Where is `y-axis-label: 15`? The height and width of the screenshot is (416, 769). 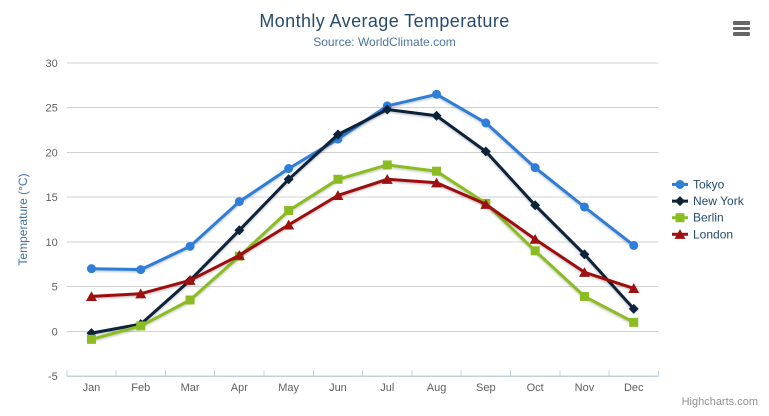
y-axis-label: 15 is located at coordinates (52, 198).